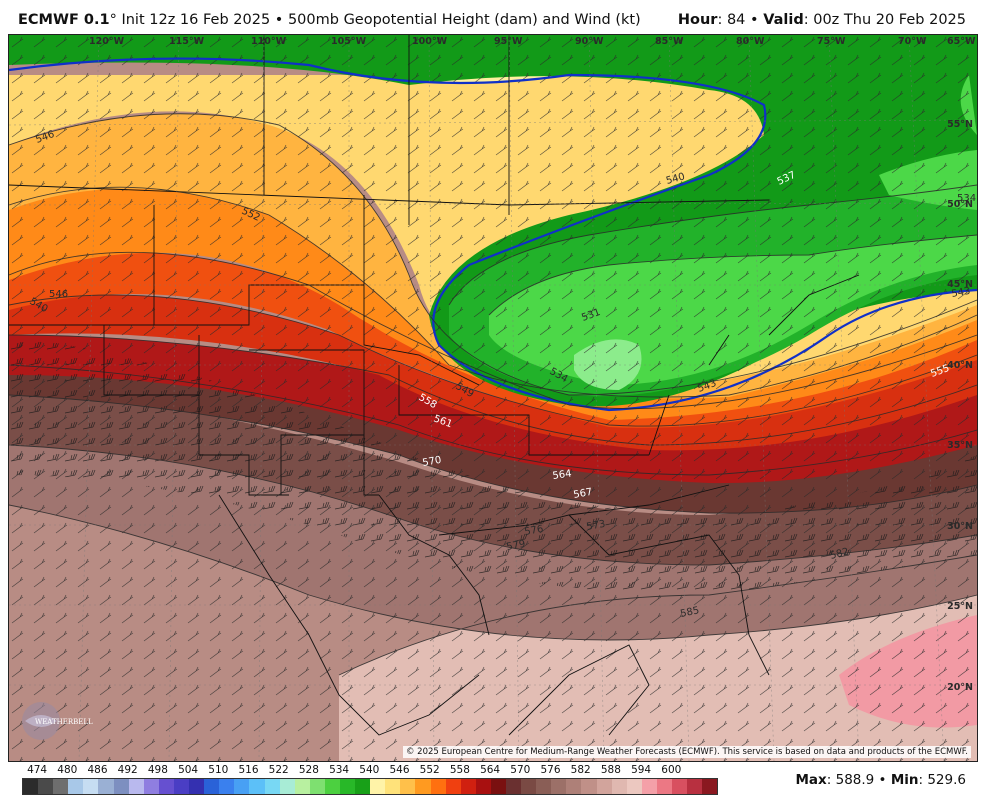 The width and height of the screenshot is (984, 808). Describe the element at coordinates (429, 770) in the screenshot. I see `legend-label: 552` at that location.